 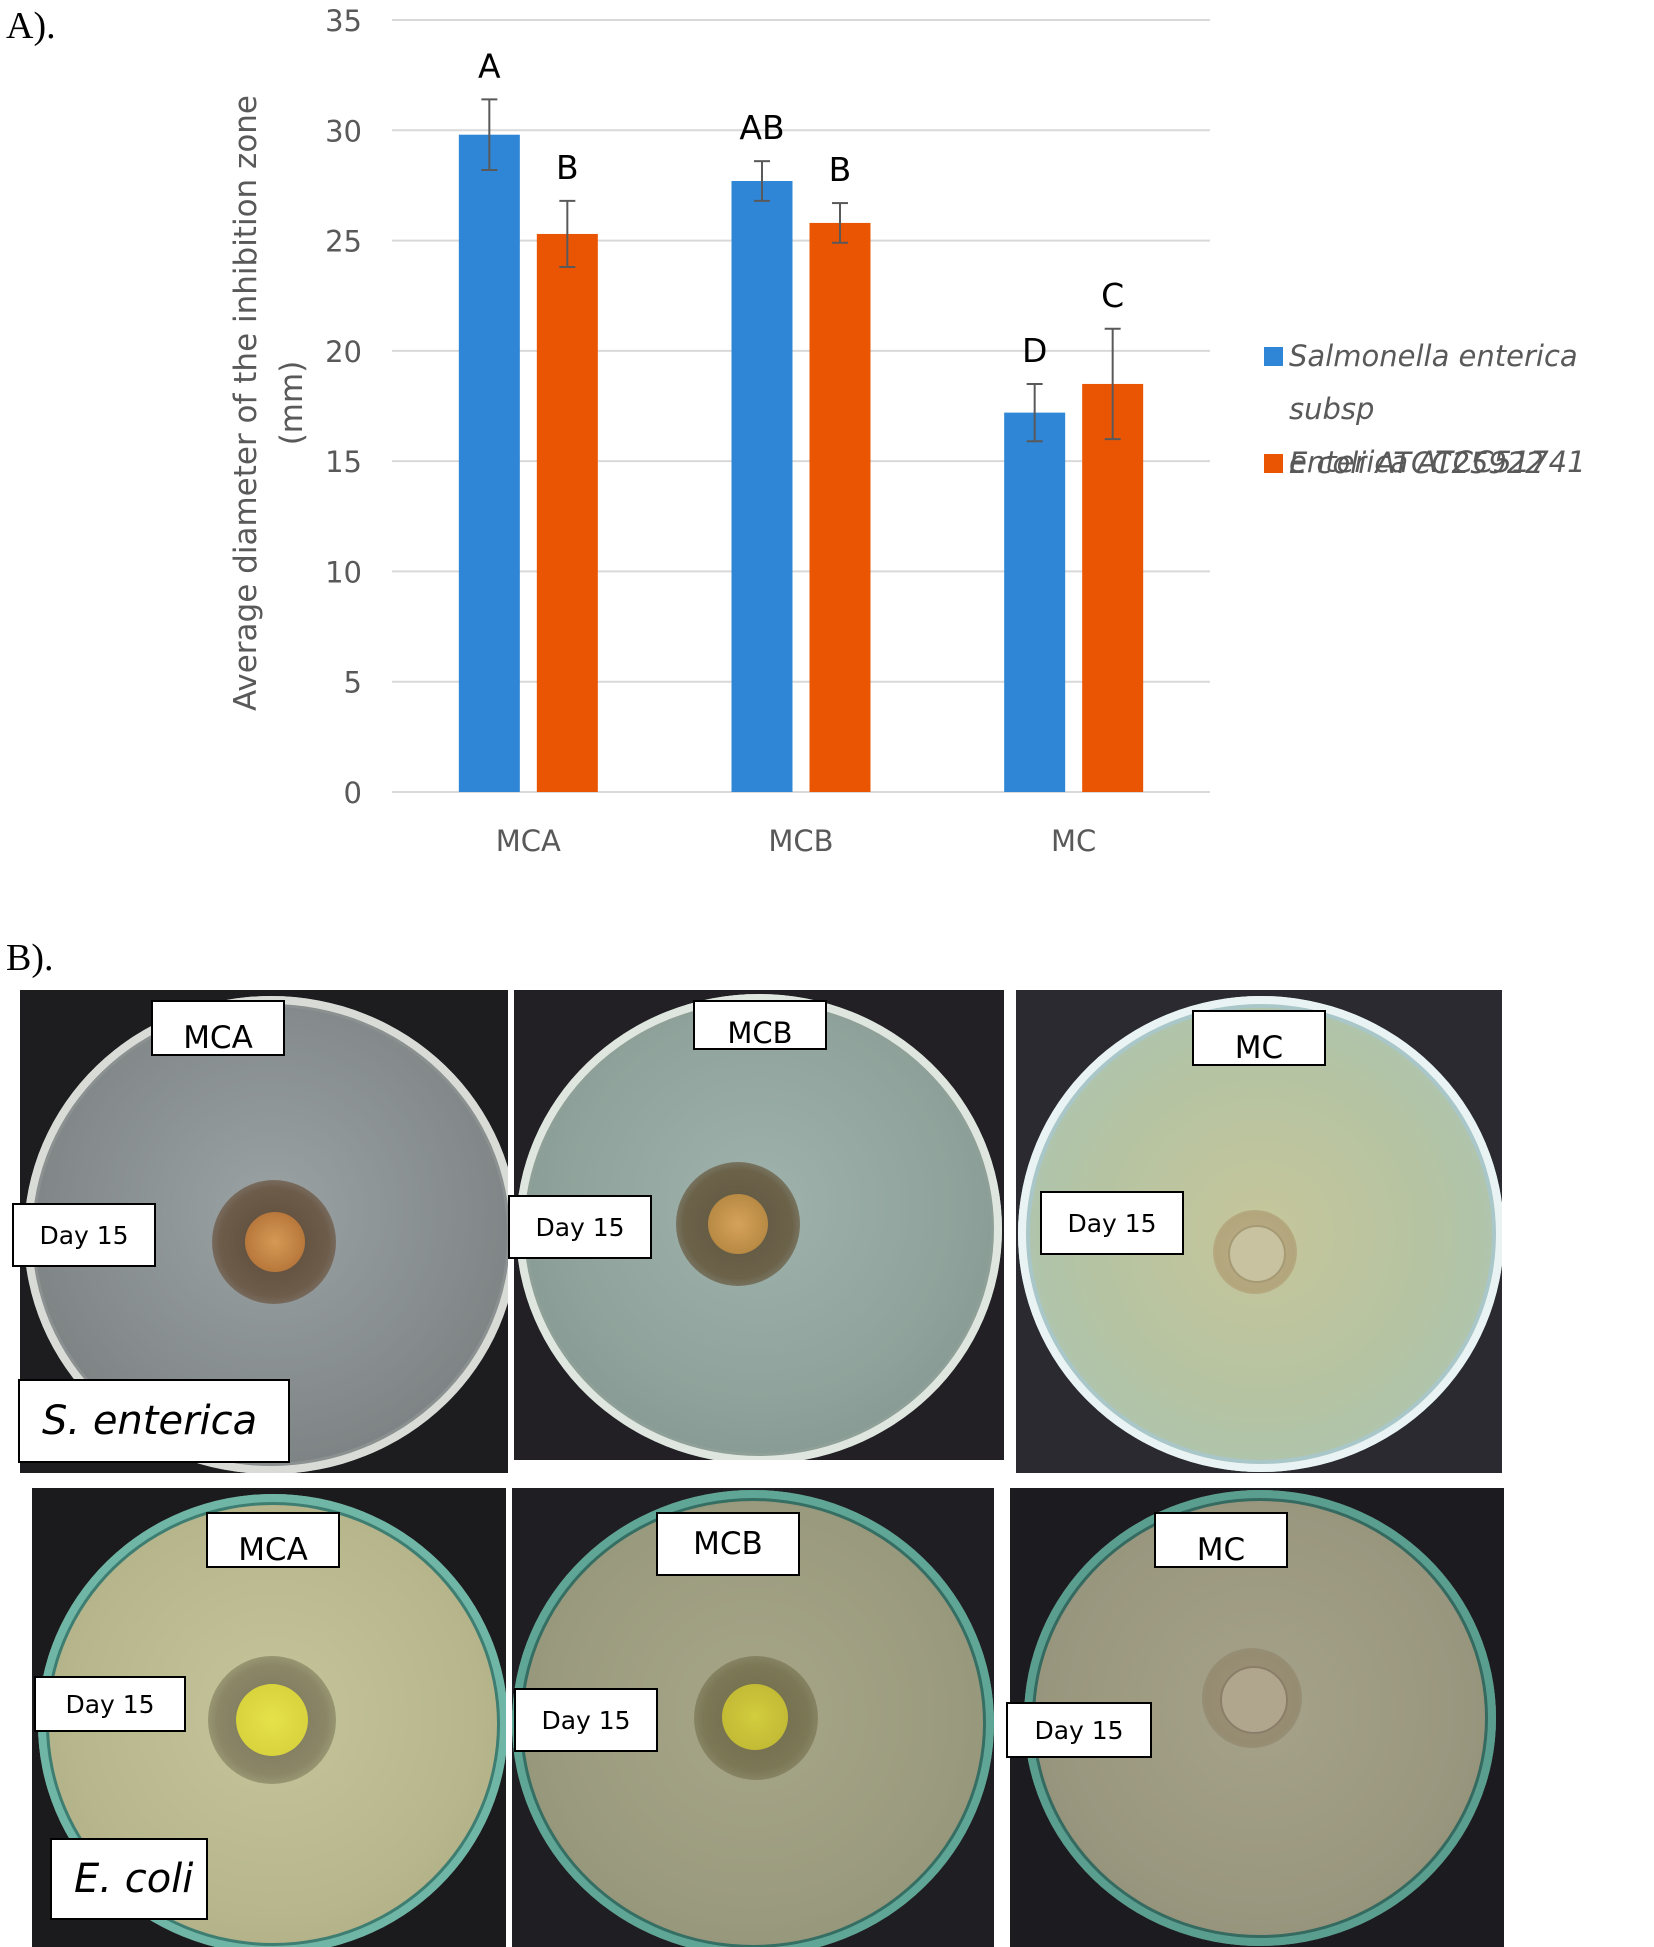 I want to click on plate-label-senterica-mc: MC, so click(x=1259, y=1038).